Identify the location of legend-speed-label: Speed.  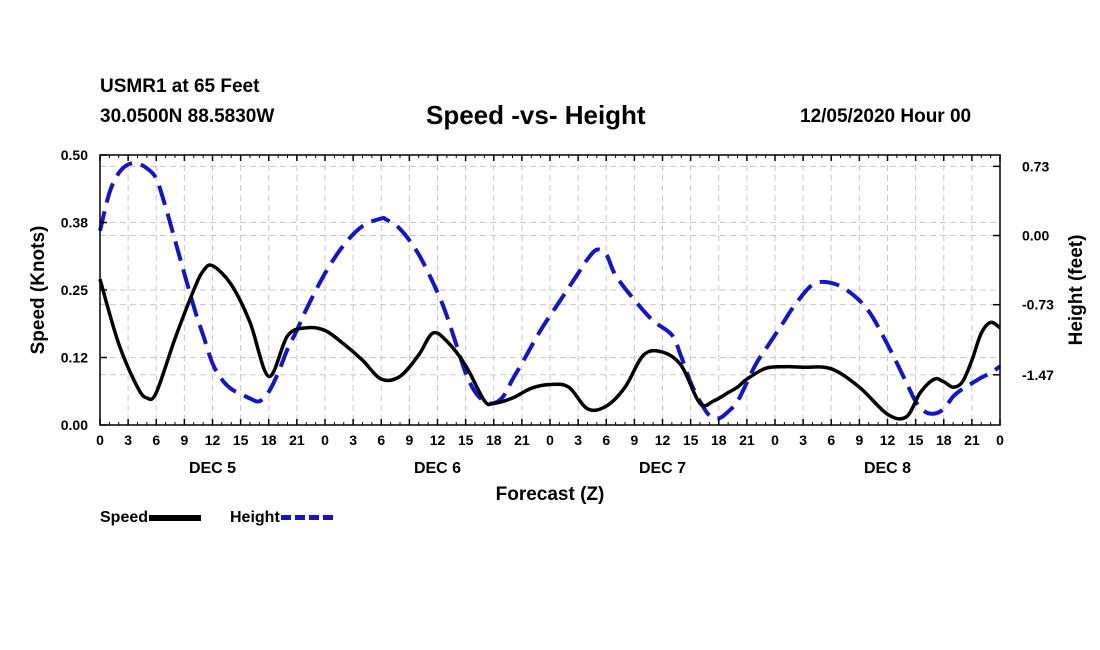
(124, 517).